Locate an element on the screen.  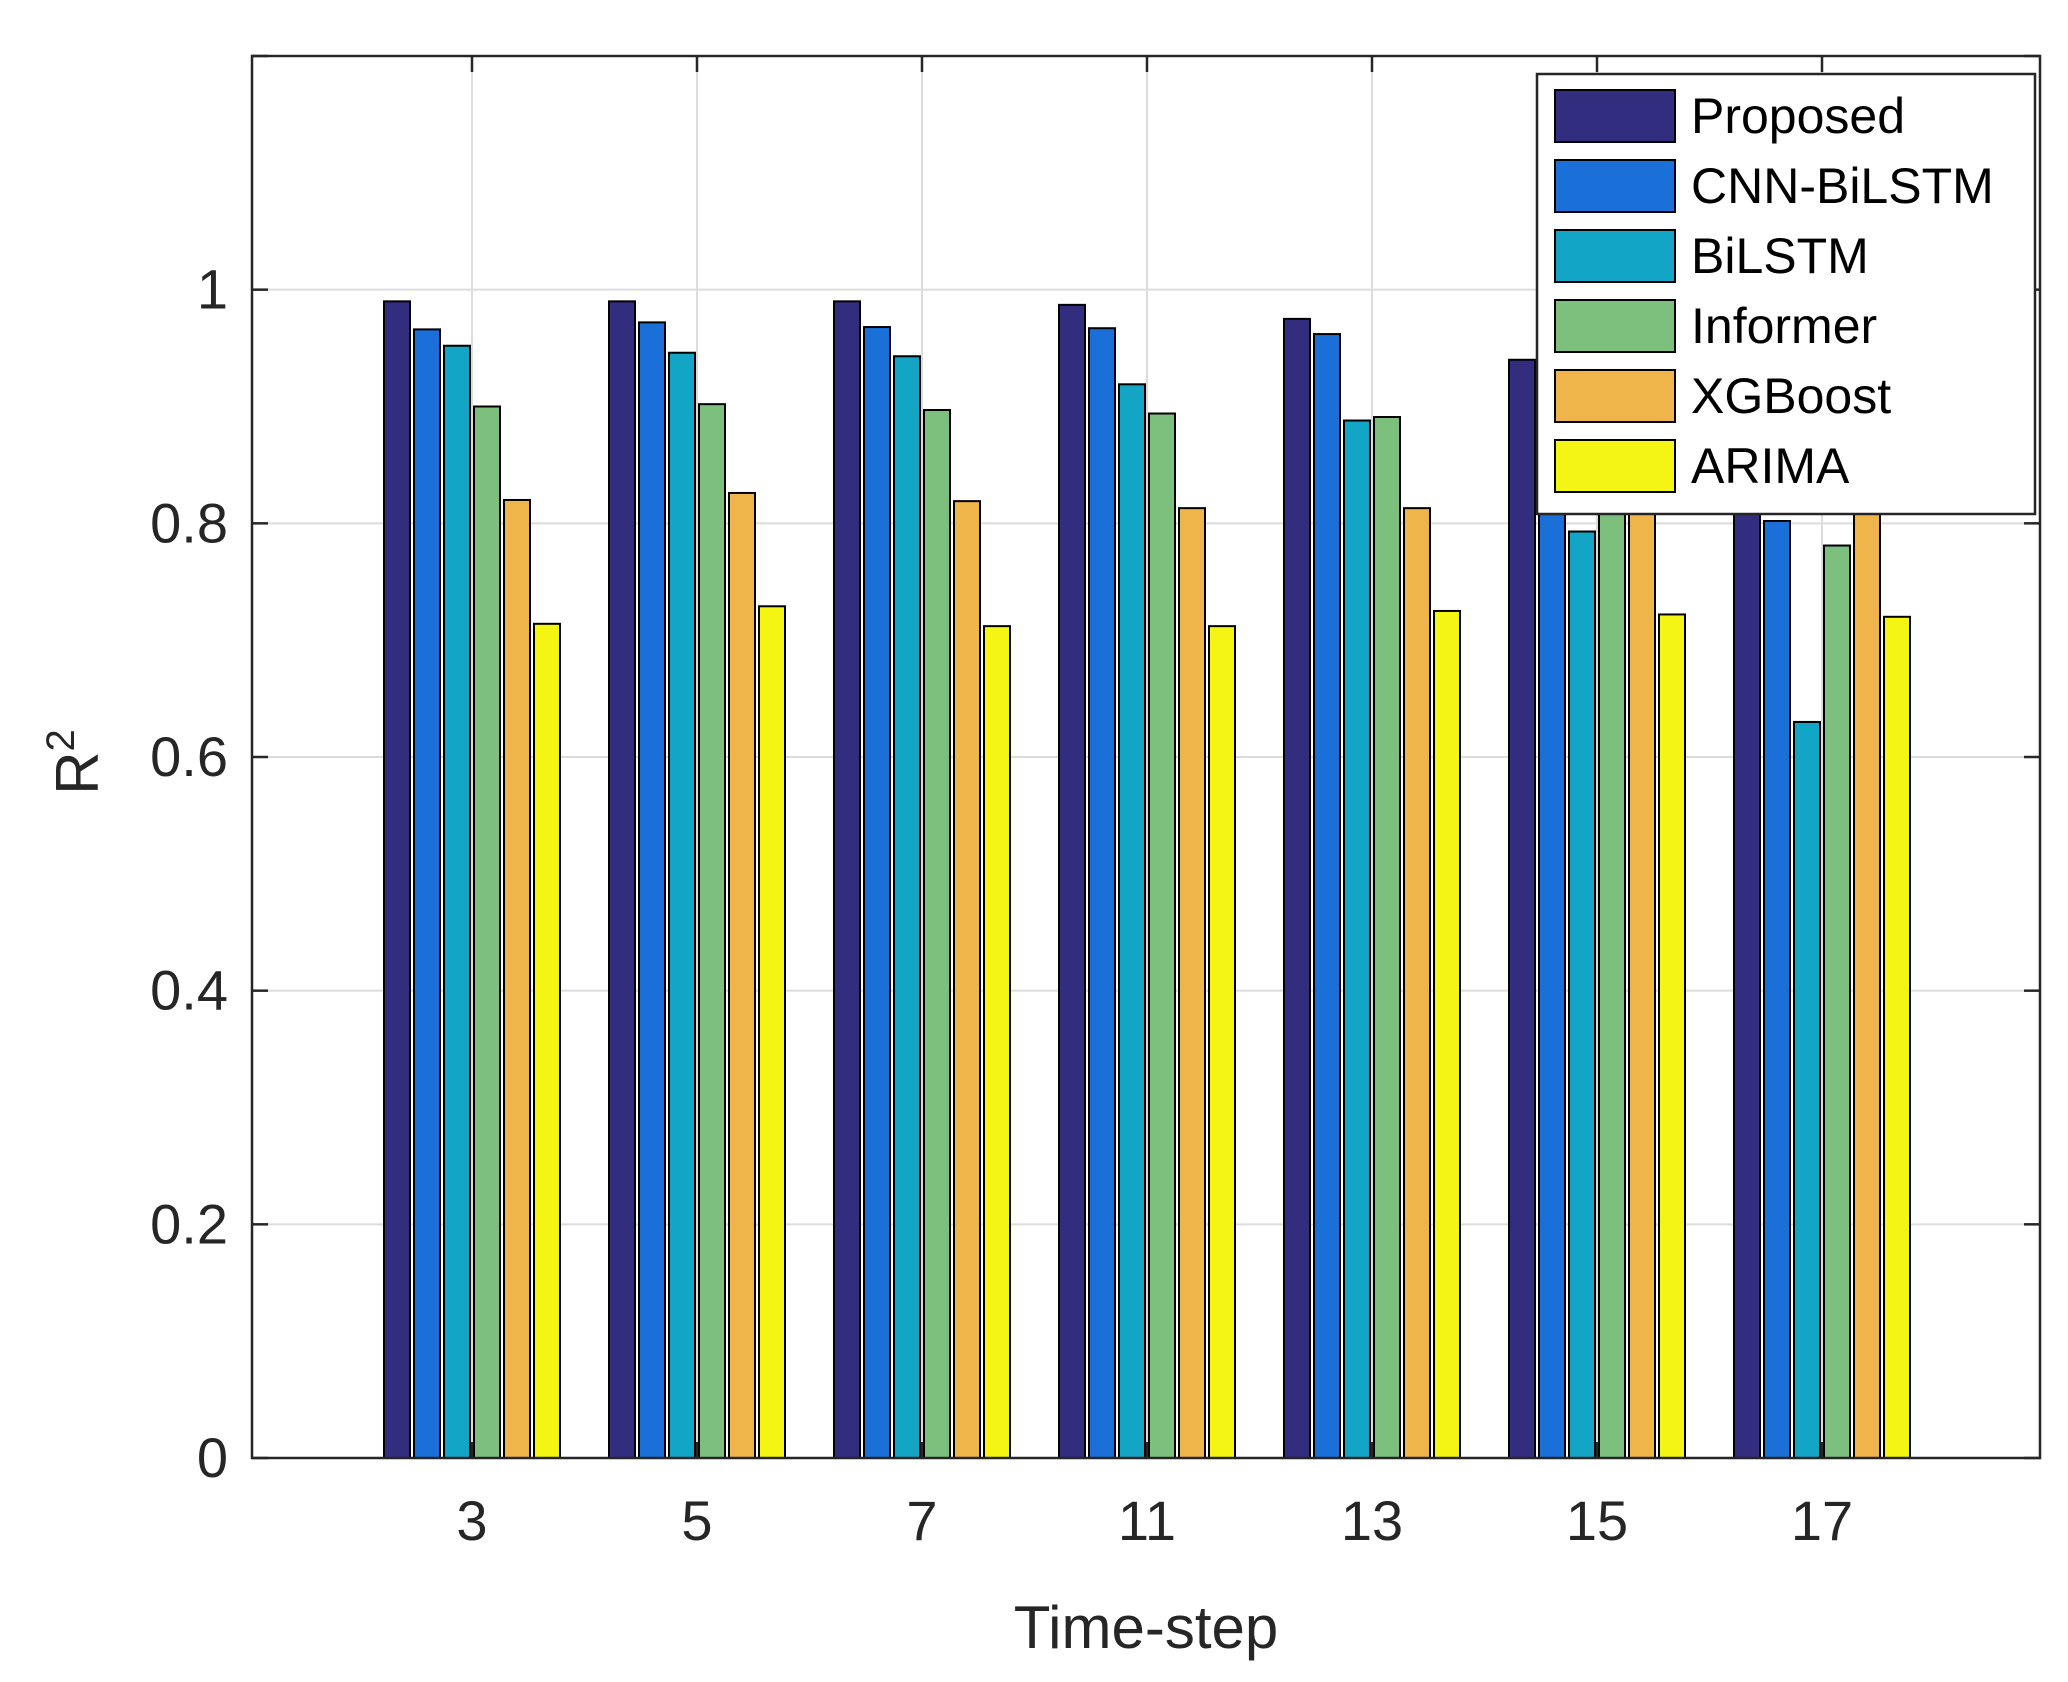
x-tick-label: 3 is located at coordinates (471, 1520).